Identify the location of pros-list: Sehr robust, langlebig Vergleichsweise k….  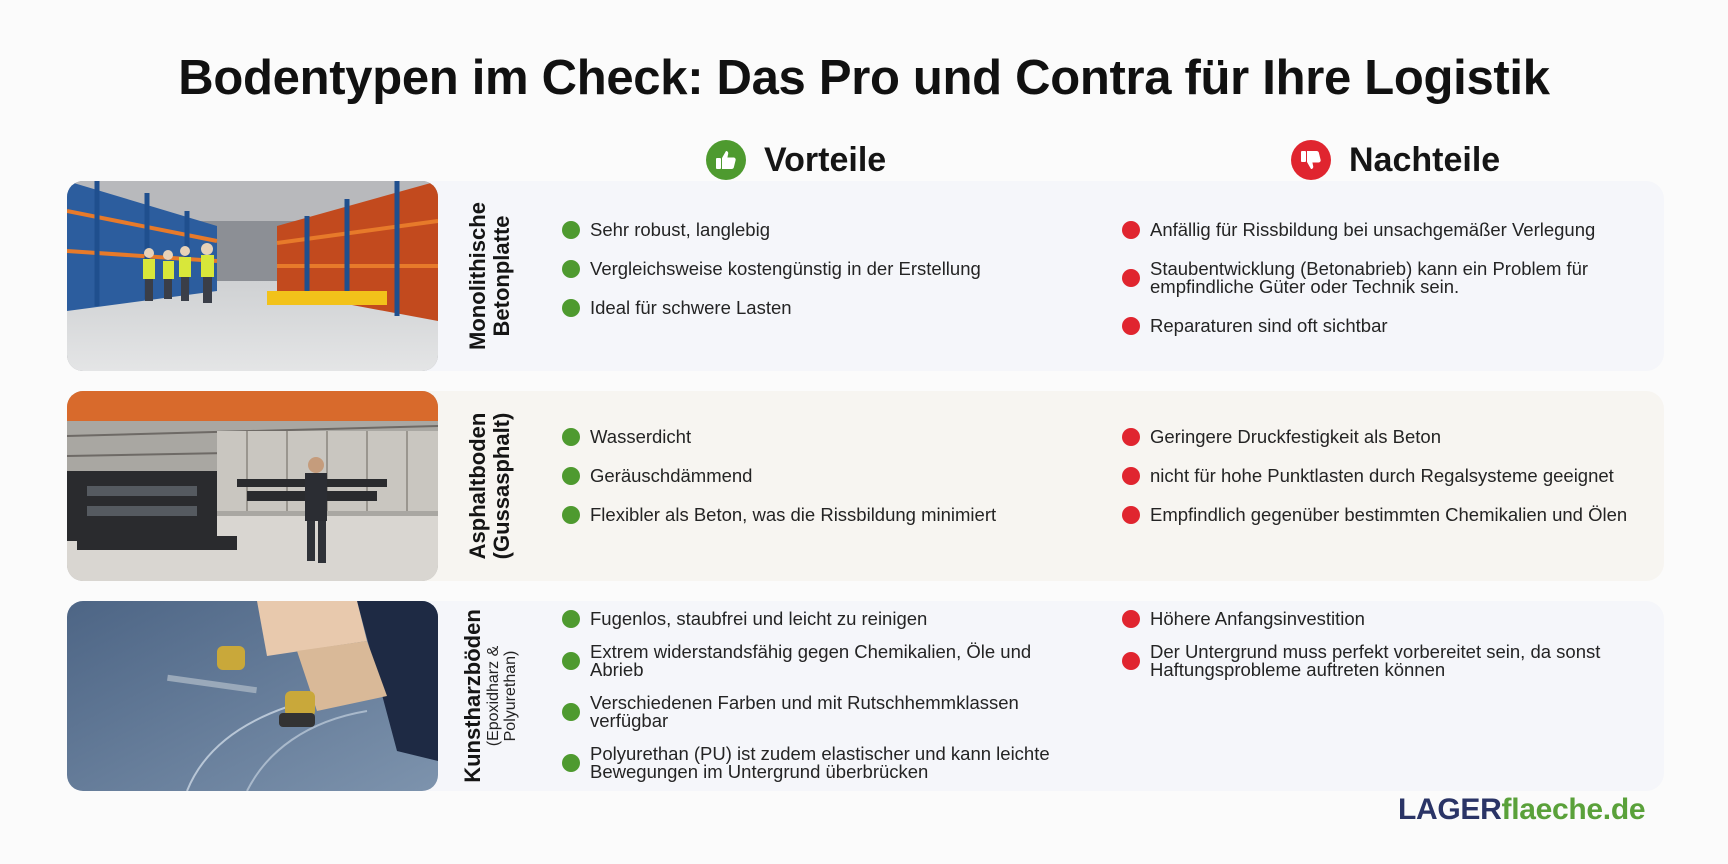
(822, 268).